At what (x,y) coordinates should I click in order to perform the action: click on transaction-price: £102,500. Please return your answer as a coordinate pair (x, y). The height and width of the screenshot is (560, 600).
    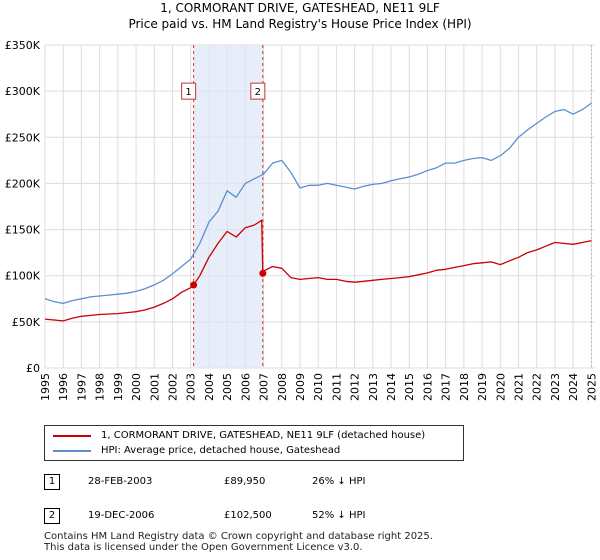
    Looking at the image, I should click on (248, 515).